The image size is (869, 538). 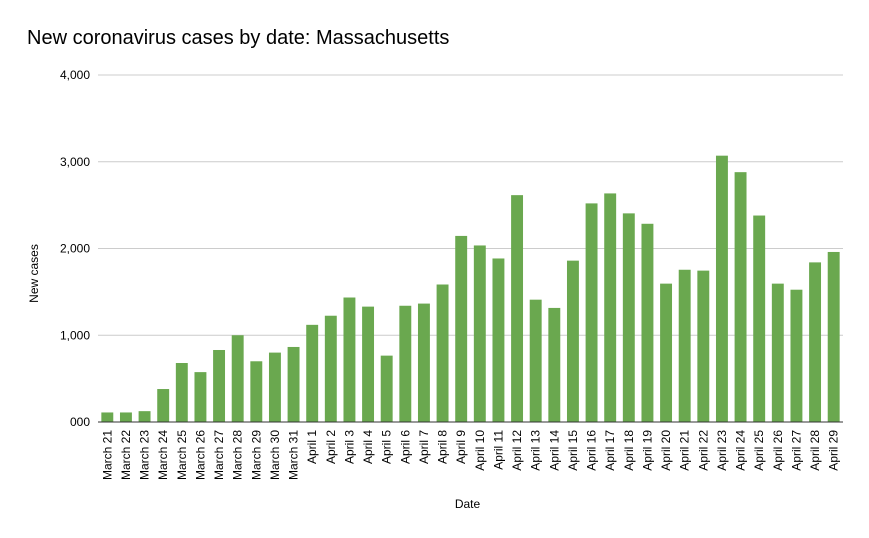 I want to click on x-tick-label: April 19, so click(x=647, y=450).